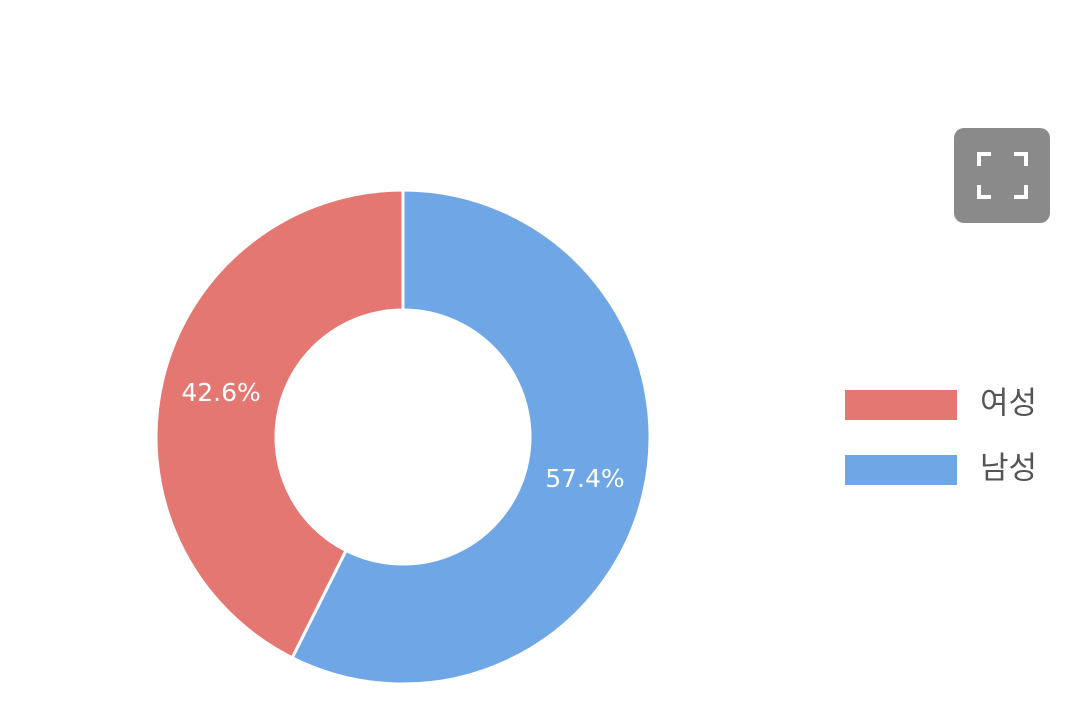  What do you see at coordinates (1008, 404) in the screenshot?
I see `legend-label: 여성` at bounding box center [1008, 404].